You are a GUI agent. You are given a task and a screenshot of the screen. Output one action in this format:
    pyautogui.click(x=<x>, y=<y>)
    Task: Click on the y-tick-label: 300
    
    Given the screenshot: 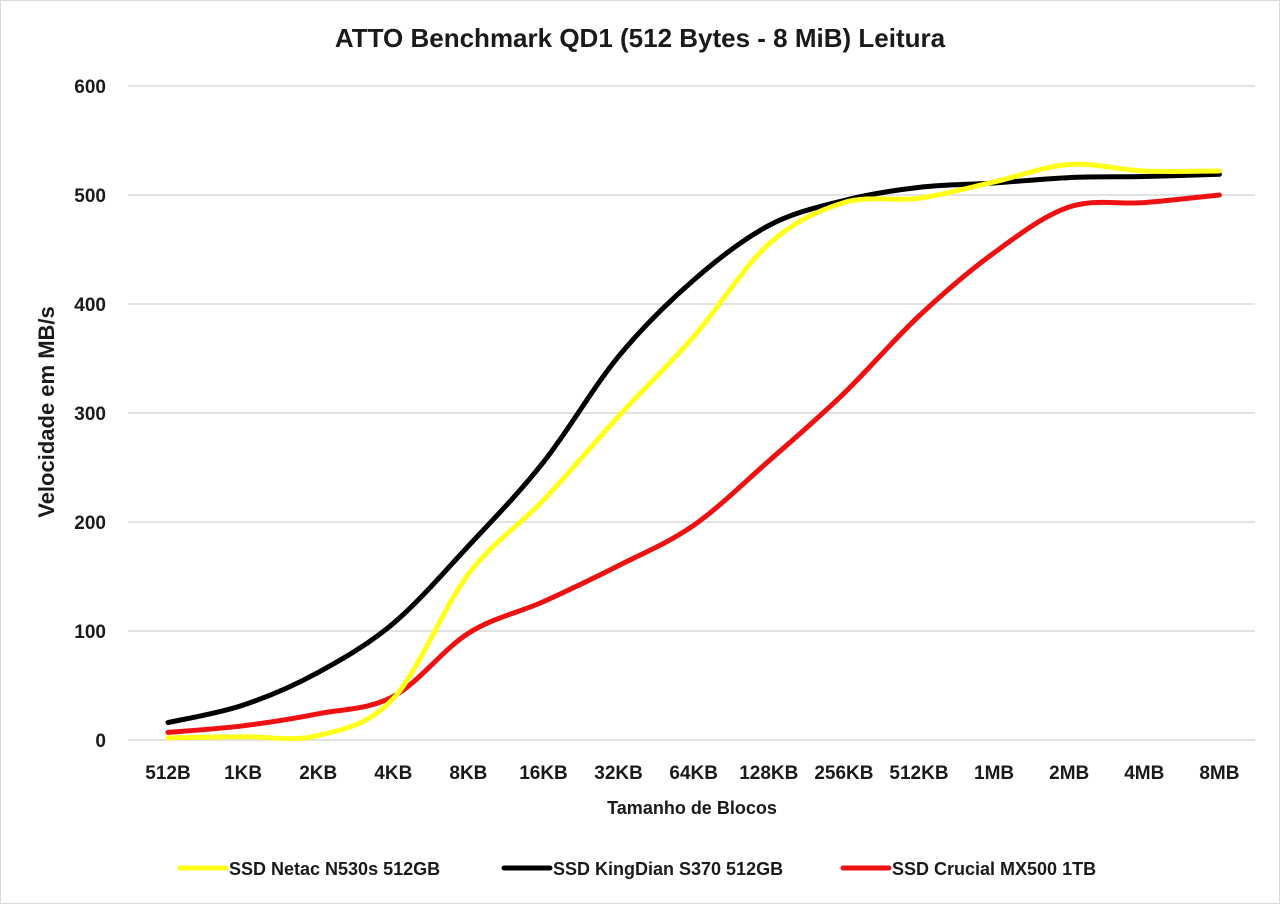 What is the action you would take?
    pyautogui.click(x=90, y=414)
    